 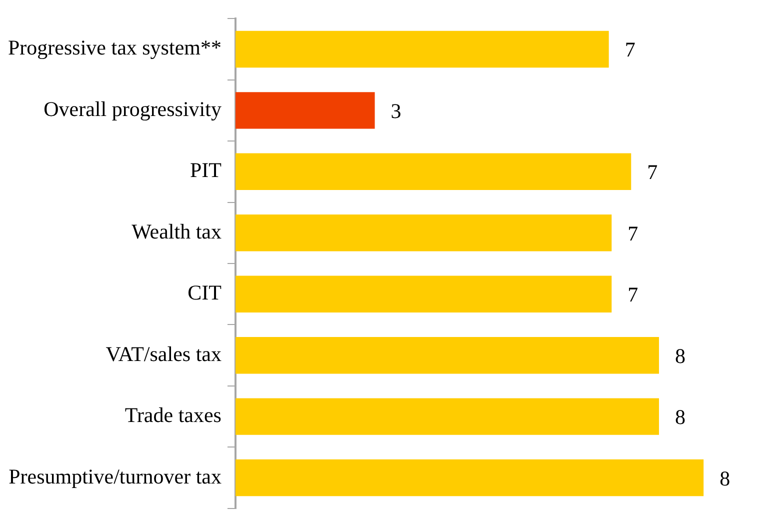 What do you see at coordinates (173, 415) in the screenshot?
I see `y-tick-label: Trade taxes` at bounding box center [173, 415].